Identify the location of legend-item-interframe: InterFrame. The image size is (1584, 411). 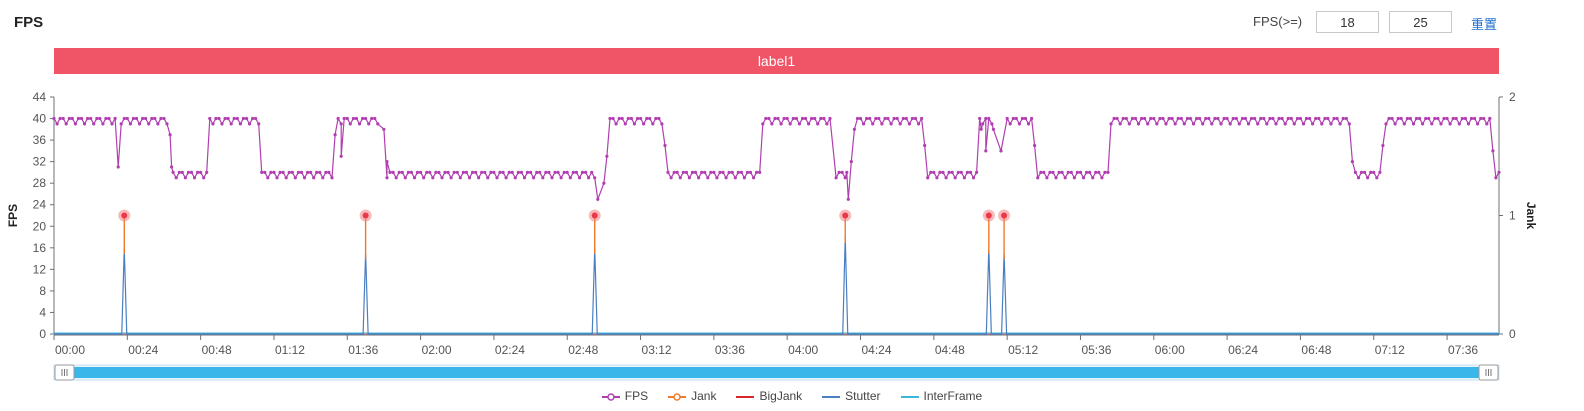
(941, 396).